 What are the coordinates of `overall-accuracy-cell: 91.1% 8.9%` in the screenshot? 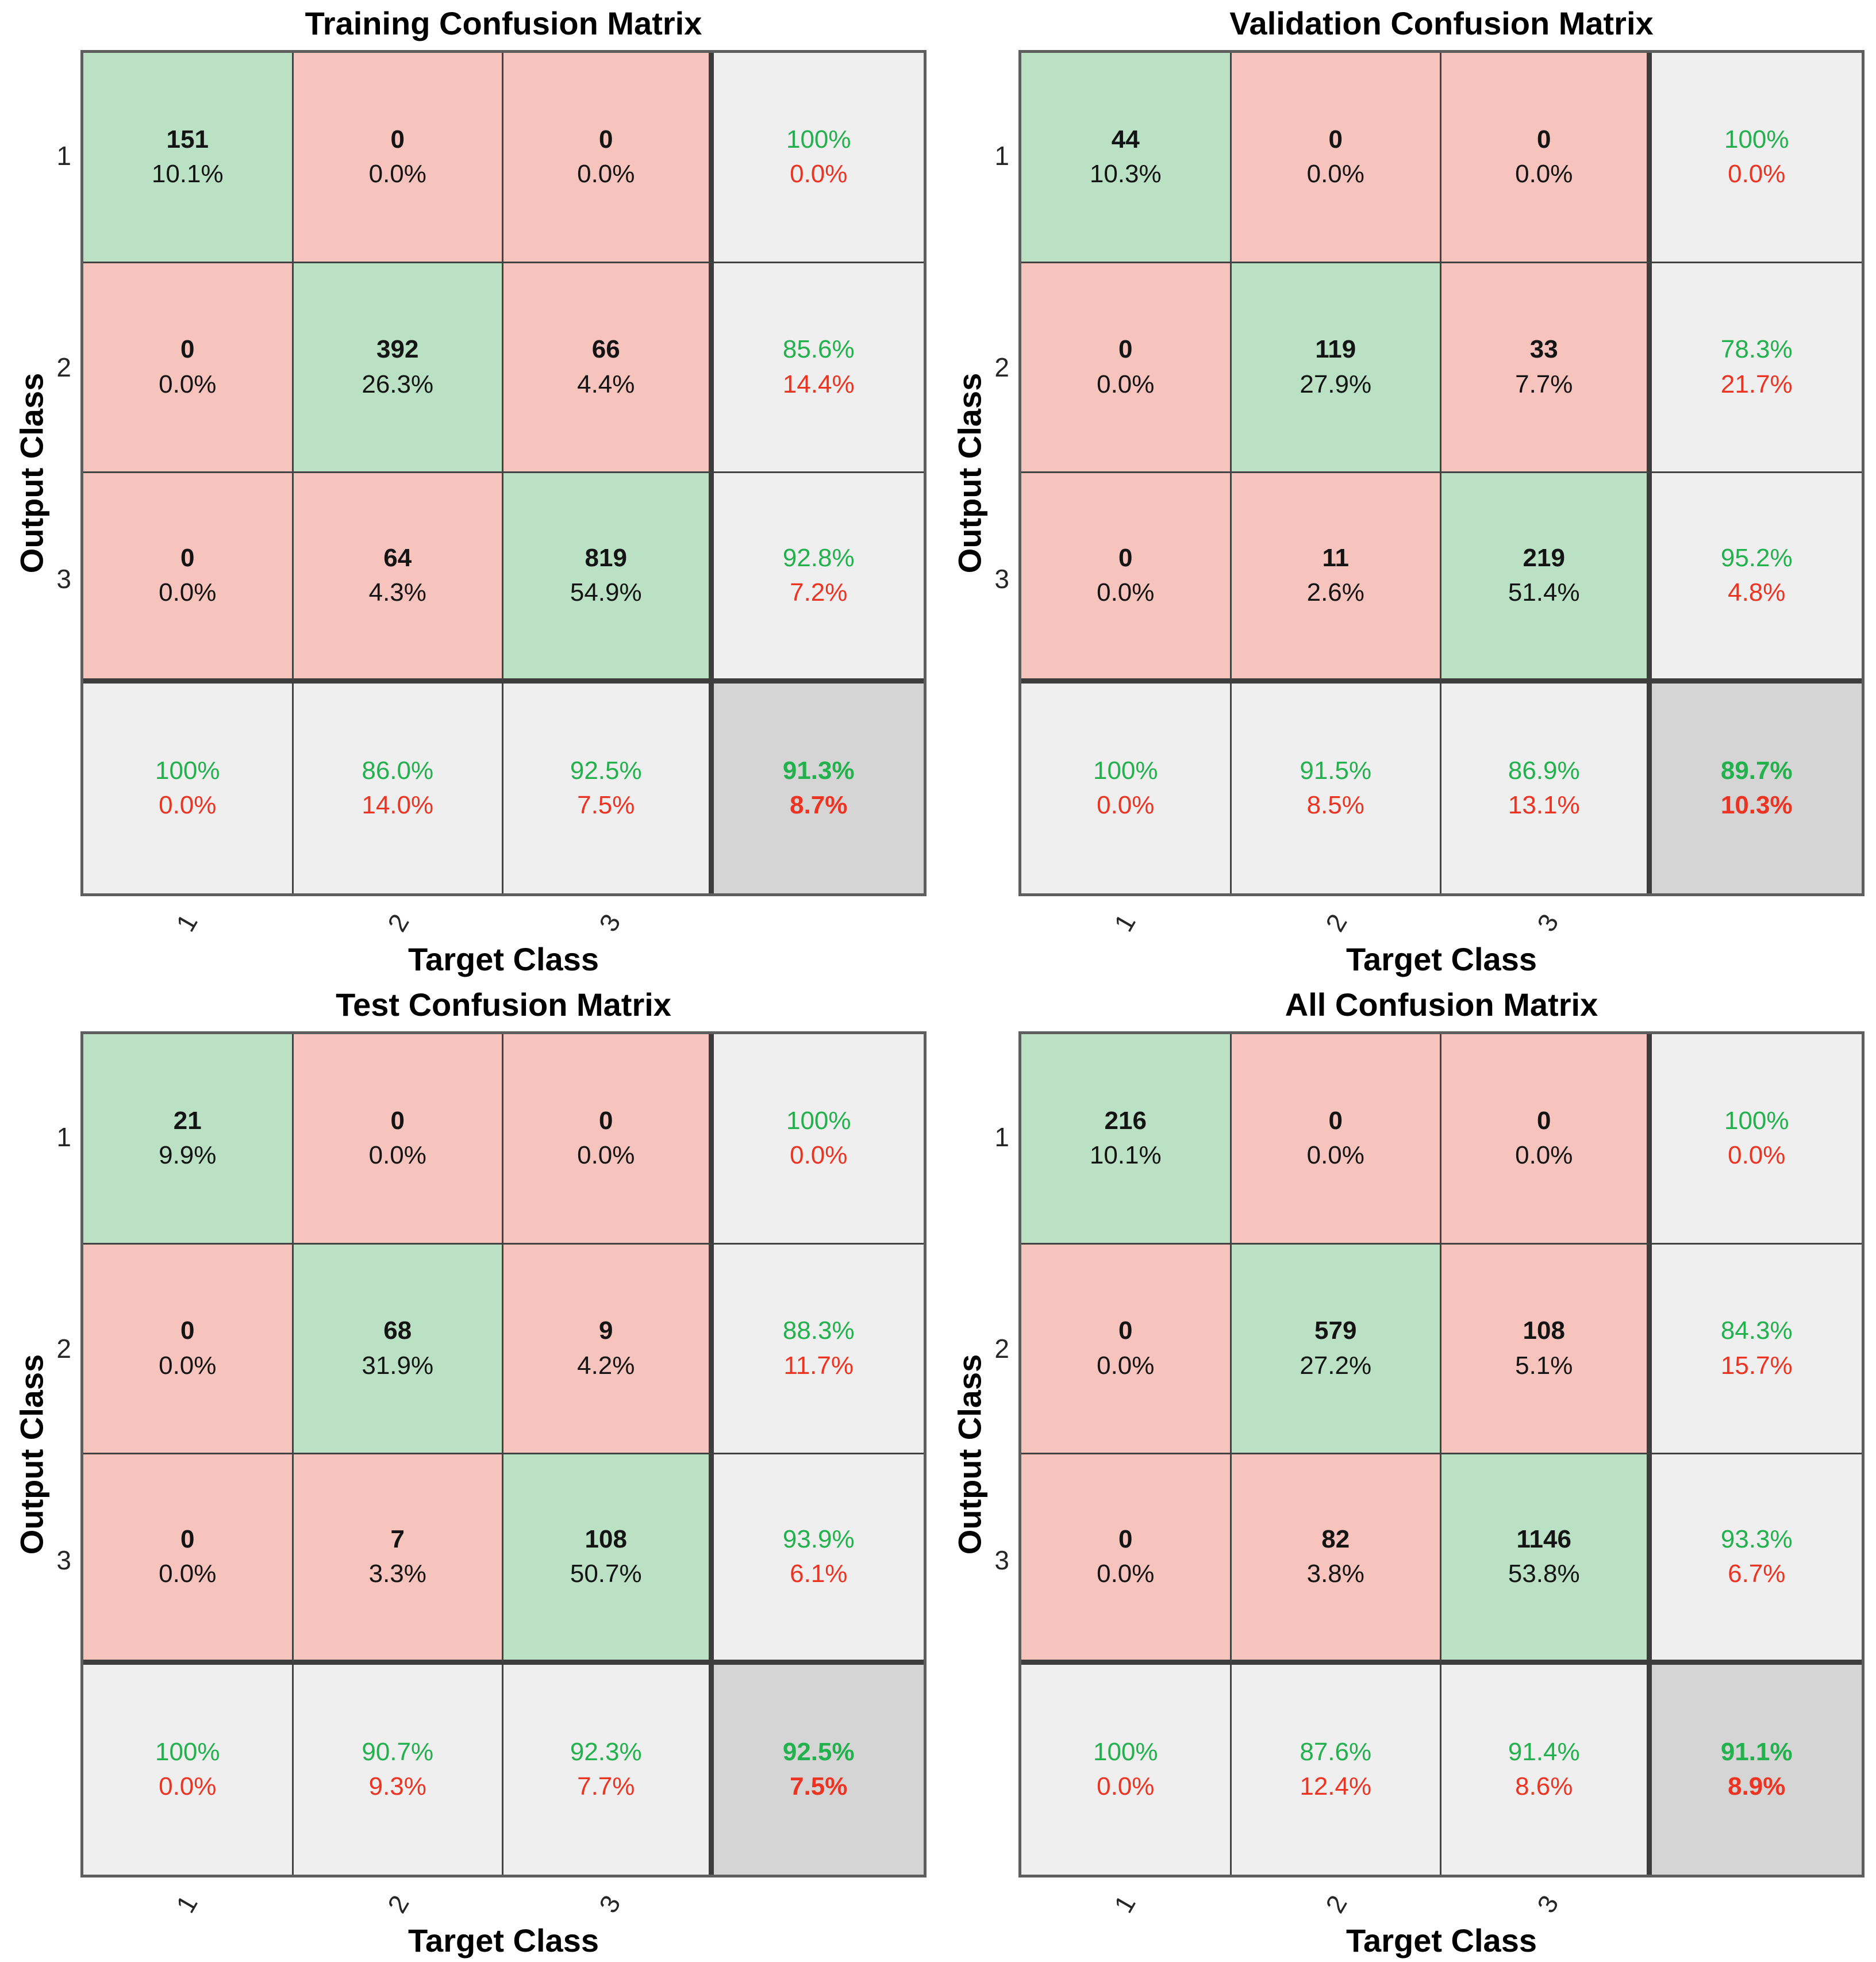 It's located at (1756, 1769).